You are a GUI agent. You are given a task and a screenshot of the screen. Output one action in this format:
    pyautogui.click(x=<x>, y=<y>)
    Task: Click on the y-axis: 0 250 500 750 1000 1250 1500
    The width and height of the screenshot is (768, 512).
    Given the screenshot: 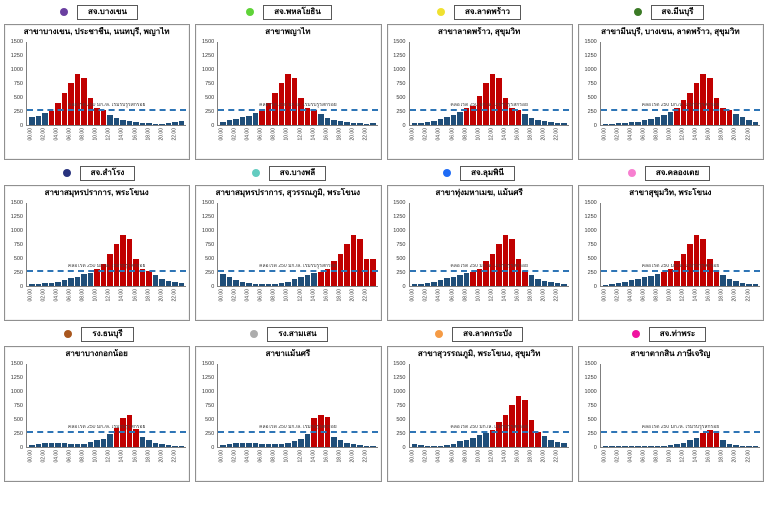 What is the action you would take?
    pyautogui.click(x=207, y=245)
    